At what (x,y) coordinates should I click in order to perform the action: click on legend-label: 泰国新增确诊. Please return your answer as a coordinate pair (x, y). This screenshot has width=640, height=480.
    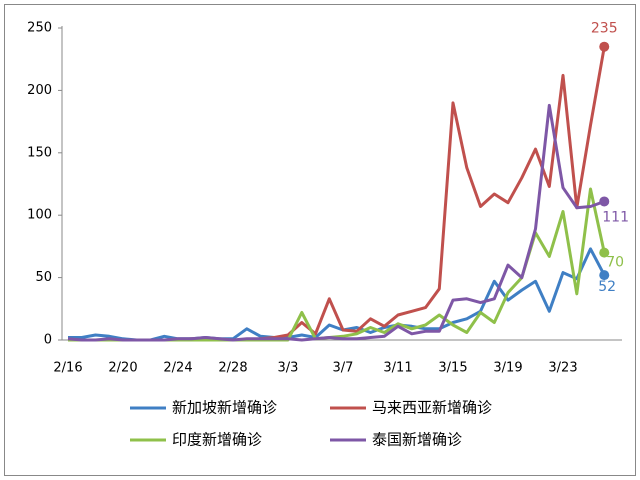
    Looking at the image, I should click on (417, 440).